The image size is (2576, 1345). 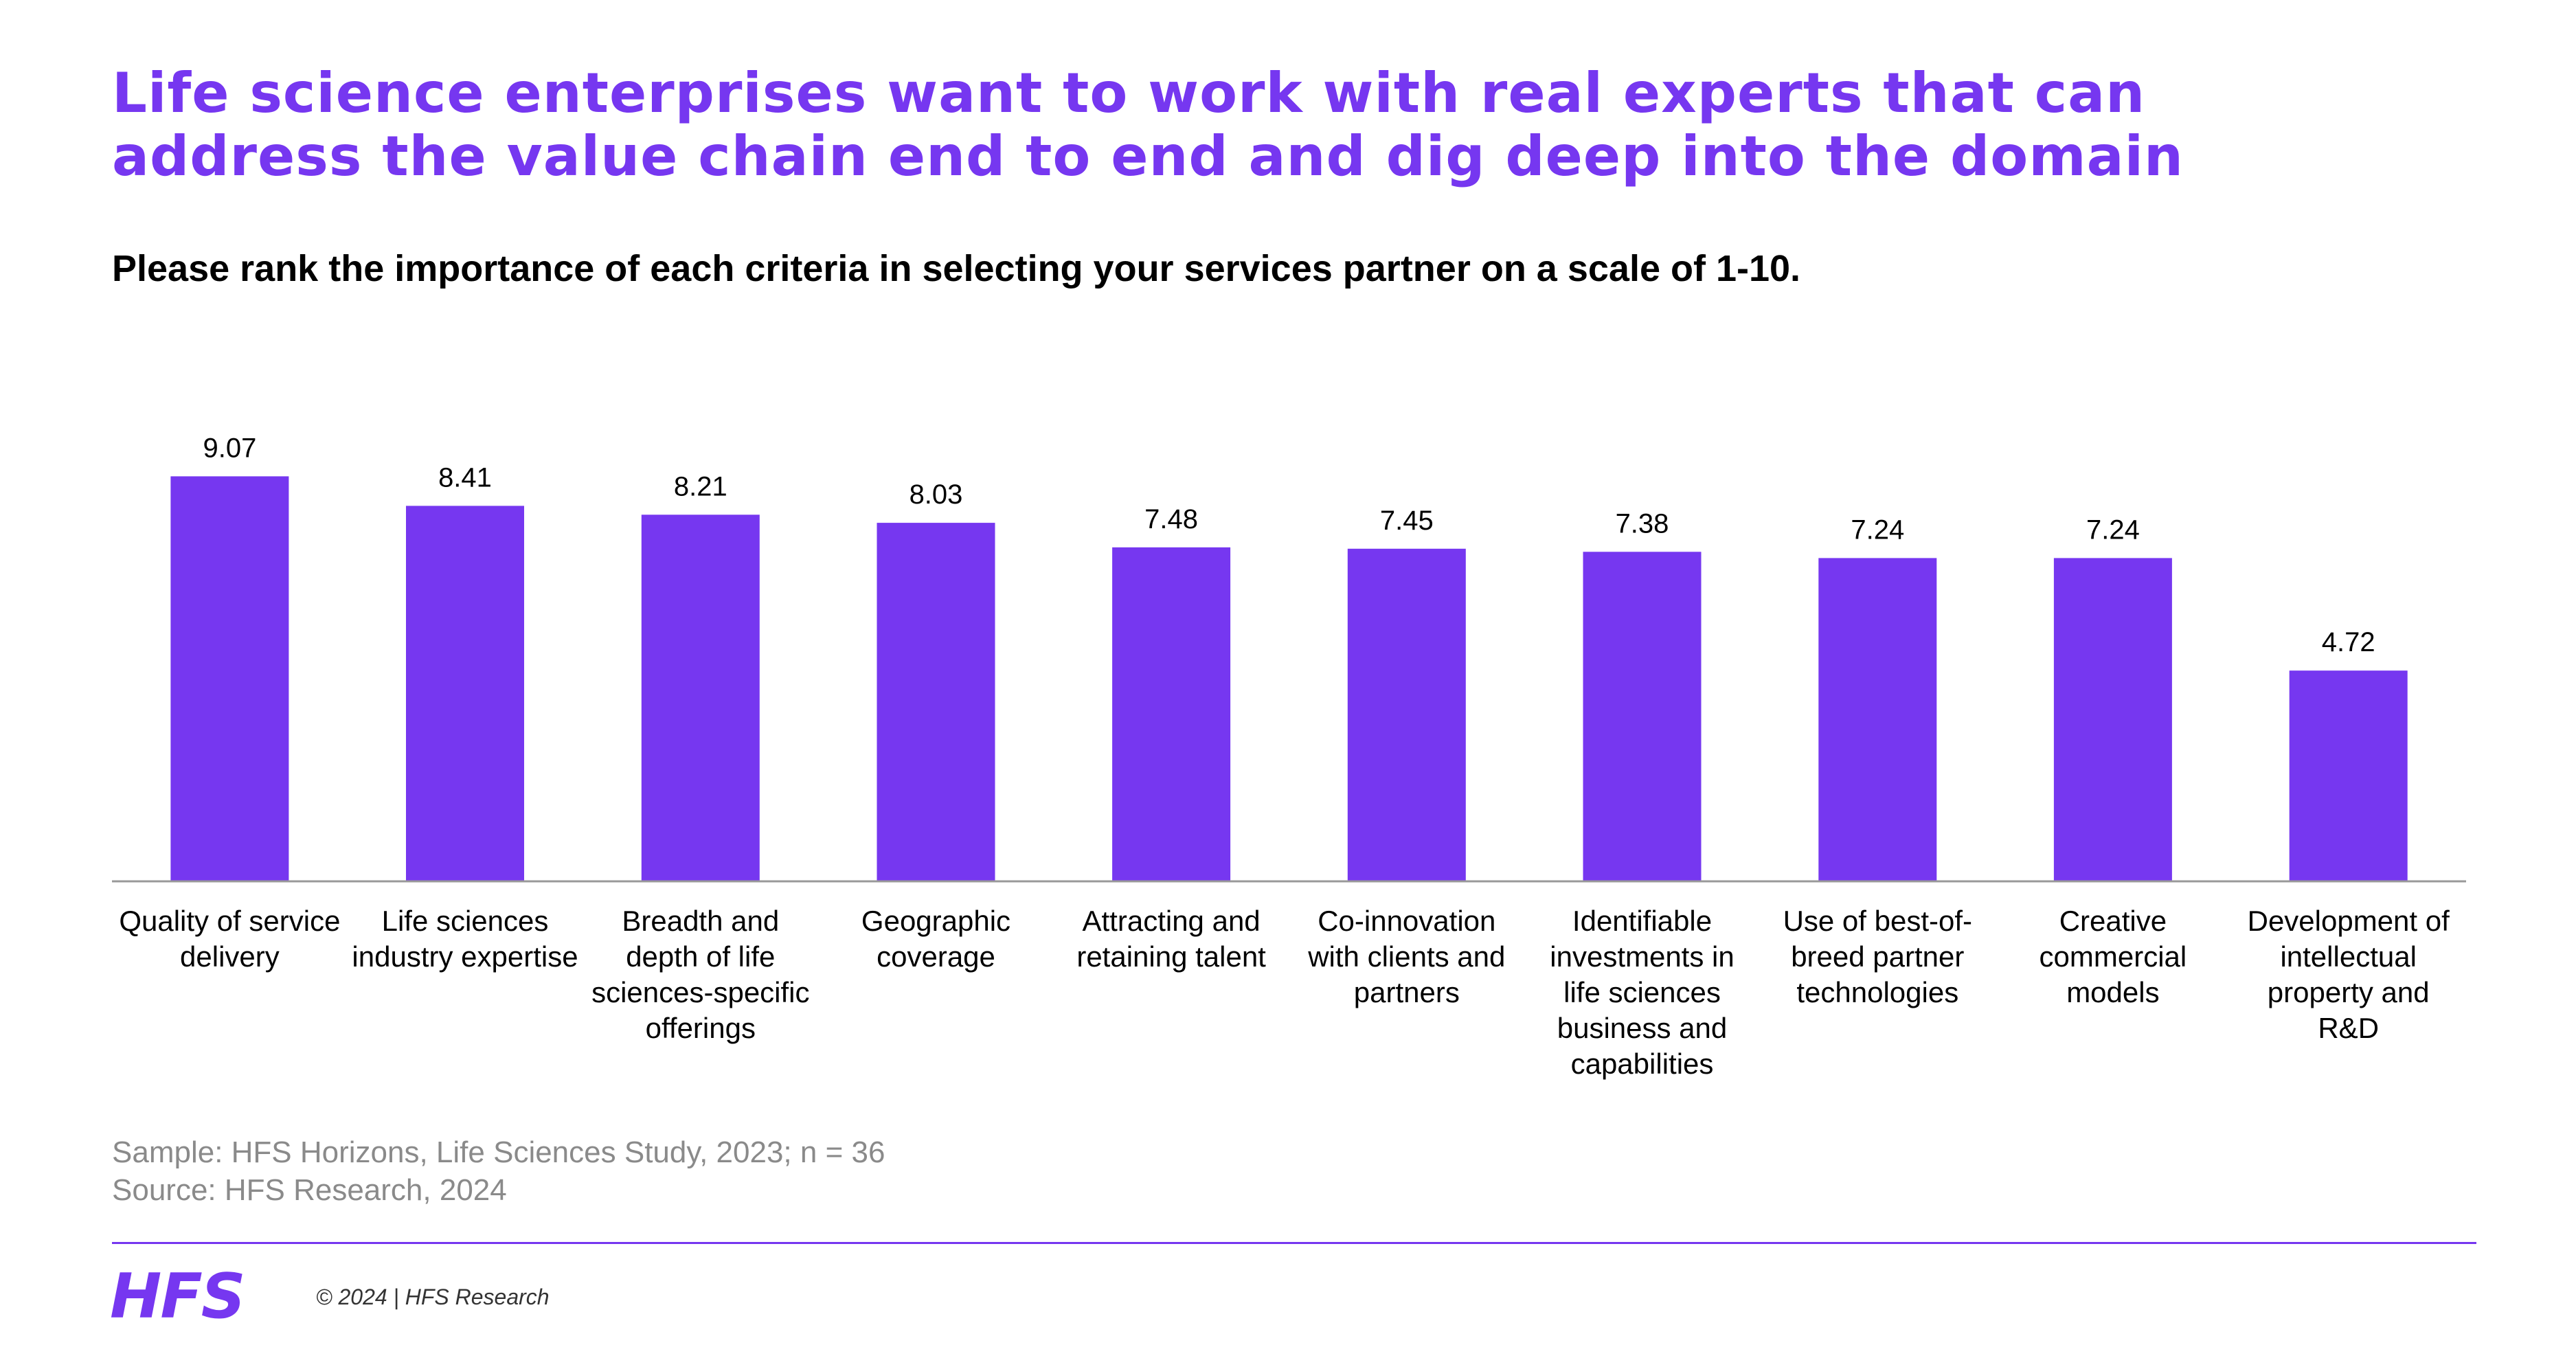 I want to click on value-label-8: 7.24, so click(x=1877, y=530).